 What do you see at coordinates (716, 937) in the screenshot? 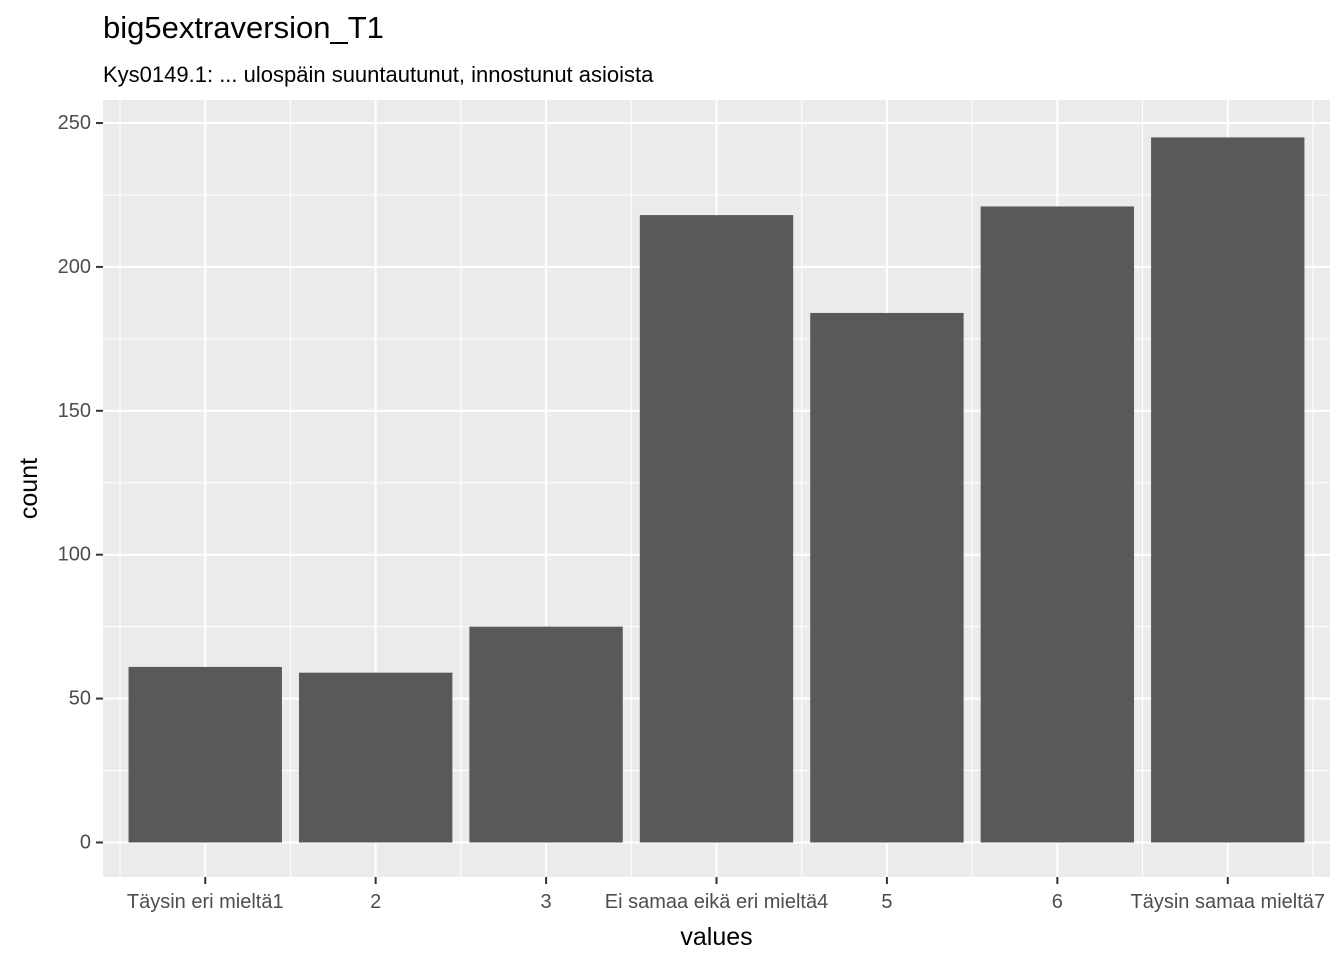
I see `x-axis-title: values` at bounding box center [716, 937].